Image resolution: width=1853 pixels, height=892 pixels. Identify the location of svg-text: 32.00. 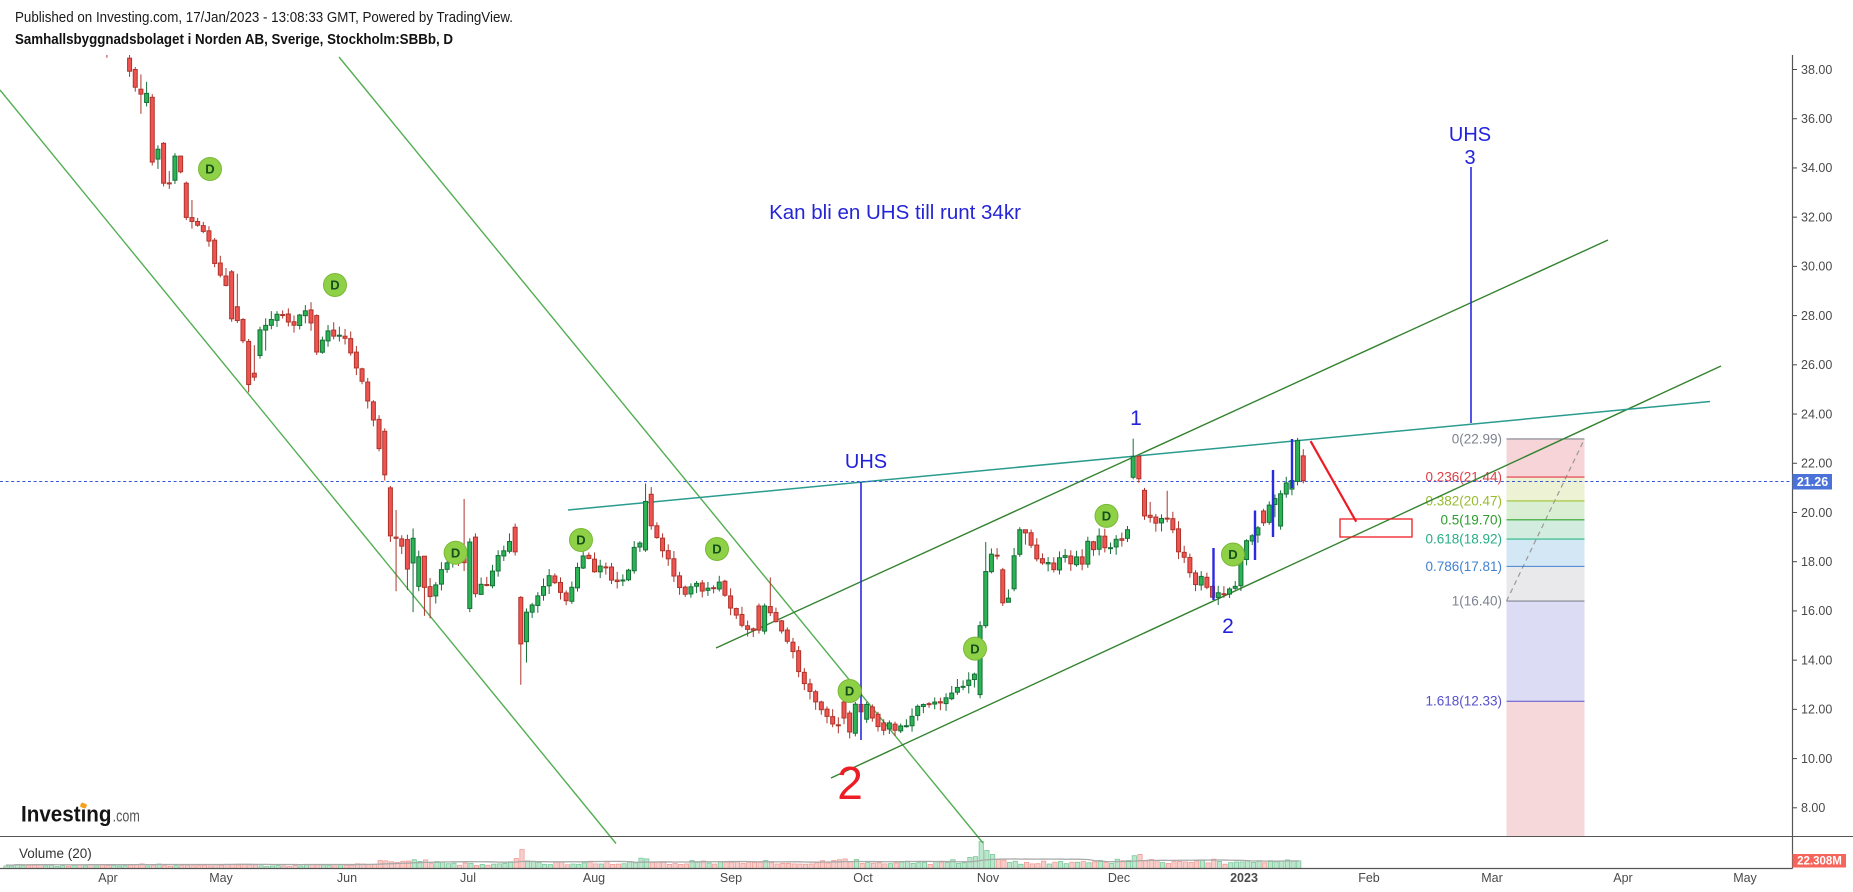
(1816, 217).